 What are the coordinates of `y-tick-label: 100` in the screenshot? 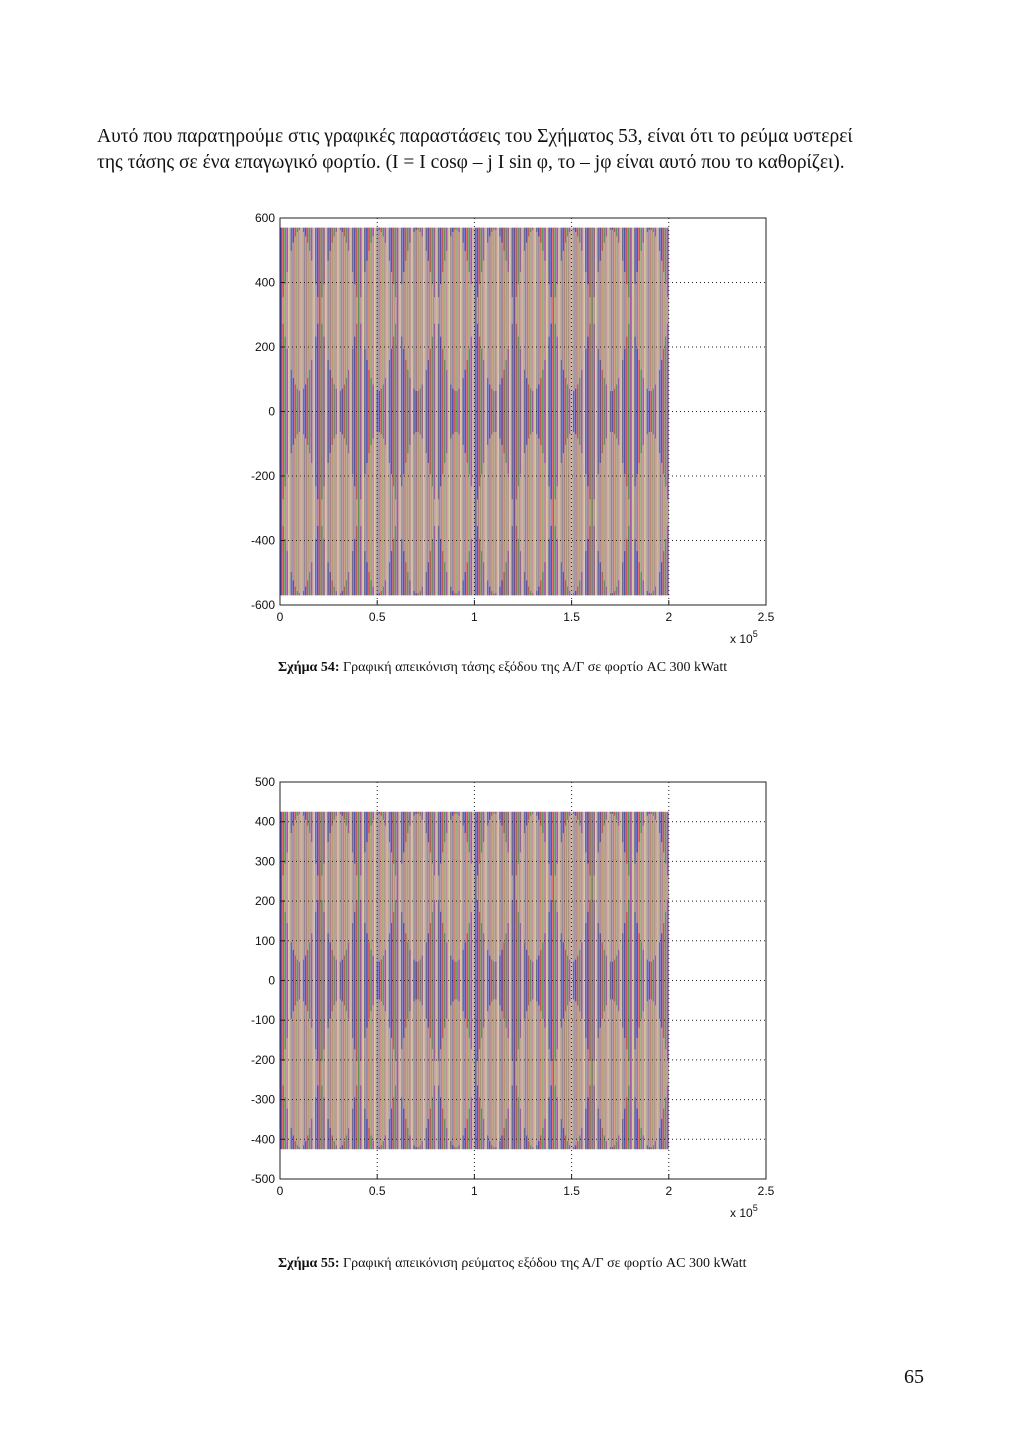 It's located at (265, 941).